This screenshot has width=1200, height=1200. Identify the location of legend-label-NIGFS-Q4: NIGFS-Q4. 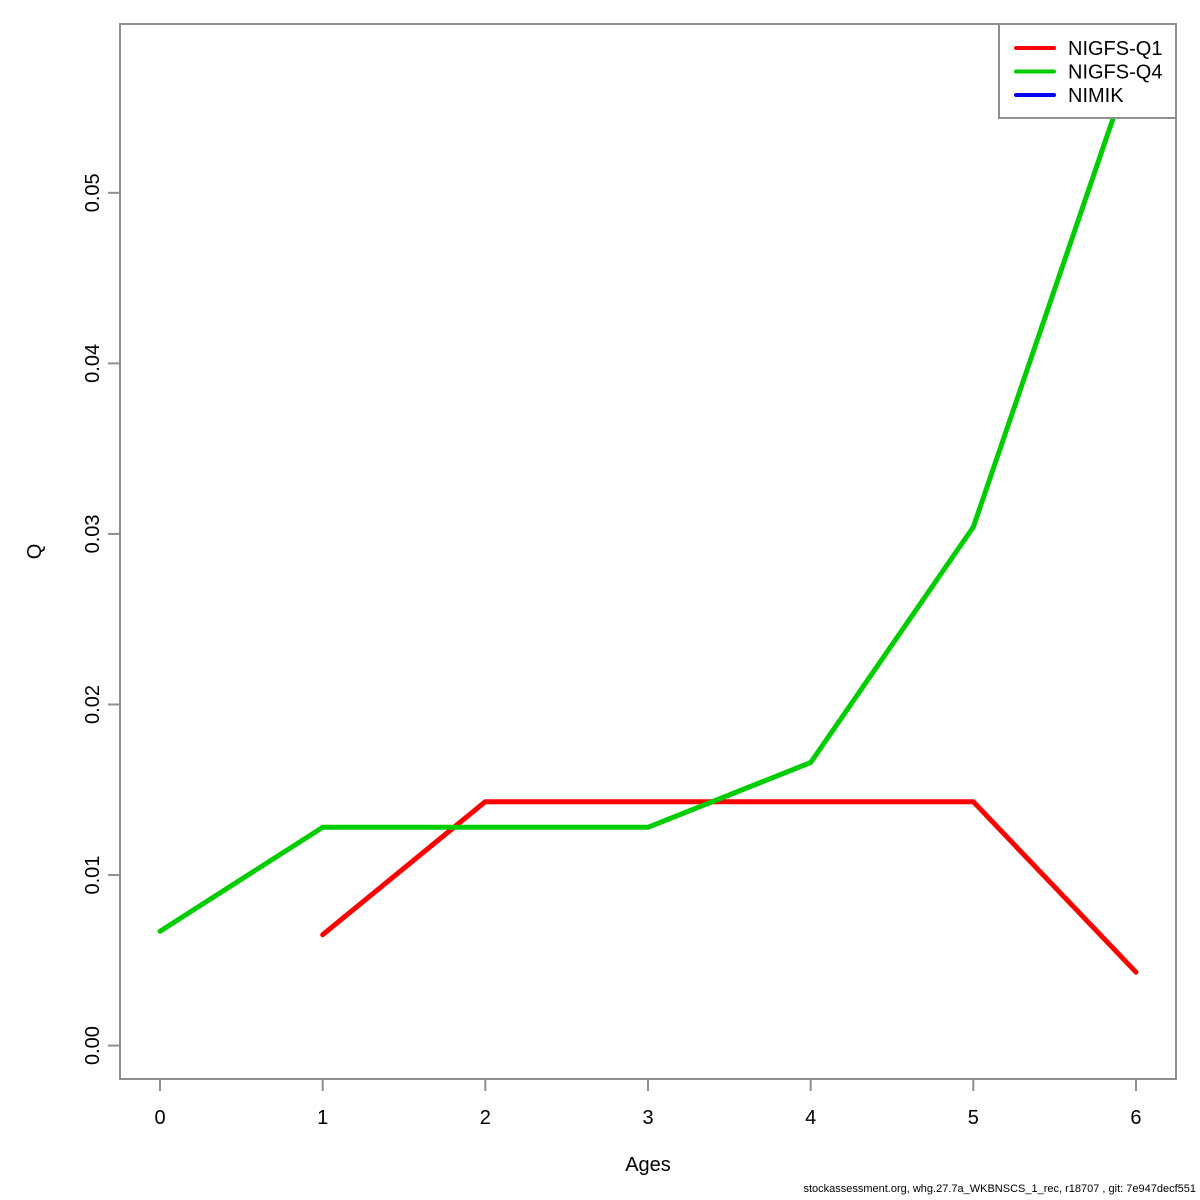
(1115, 73).